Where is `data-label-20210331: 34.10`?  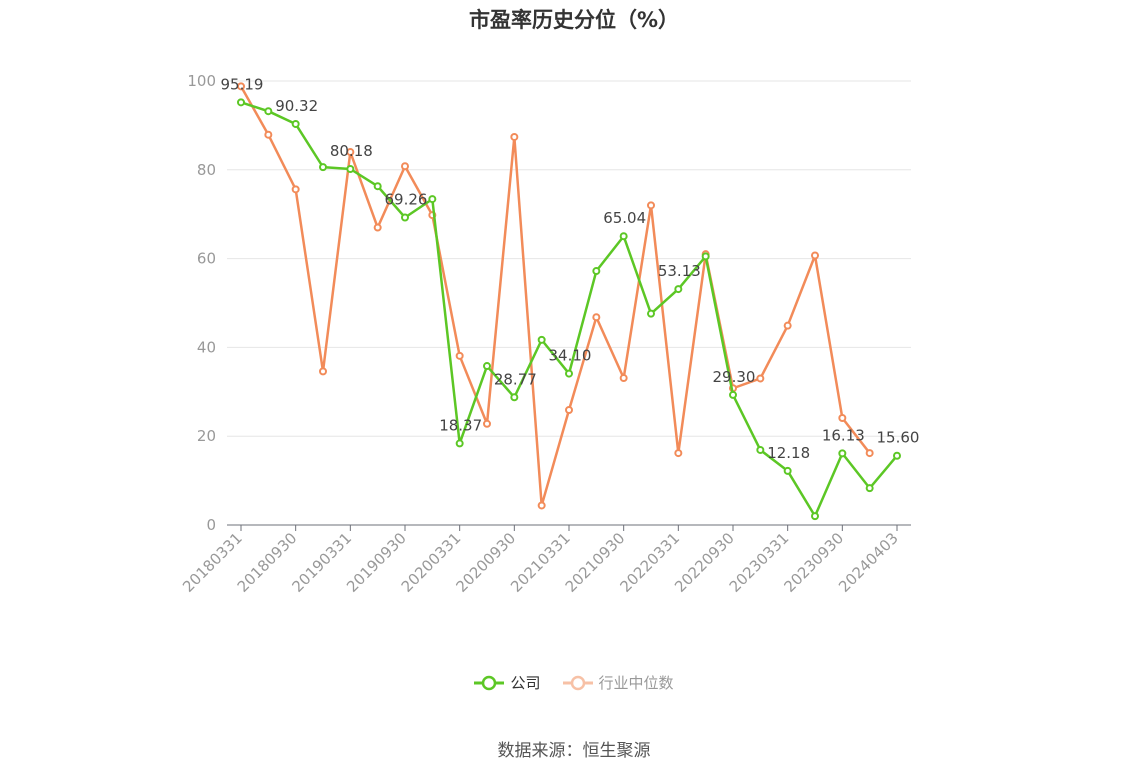 data-label-20210331: 34.10 is located at coordinates (570, 356).